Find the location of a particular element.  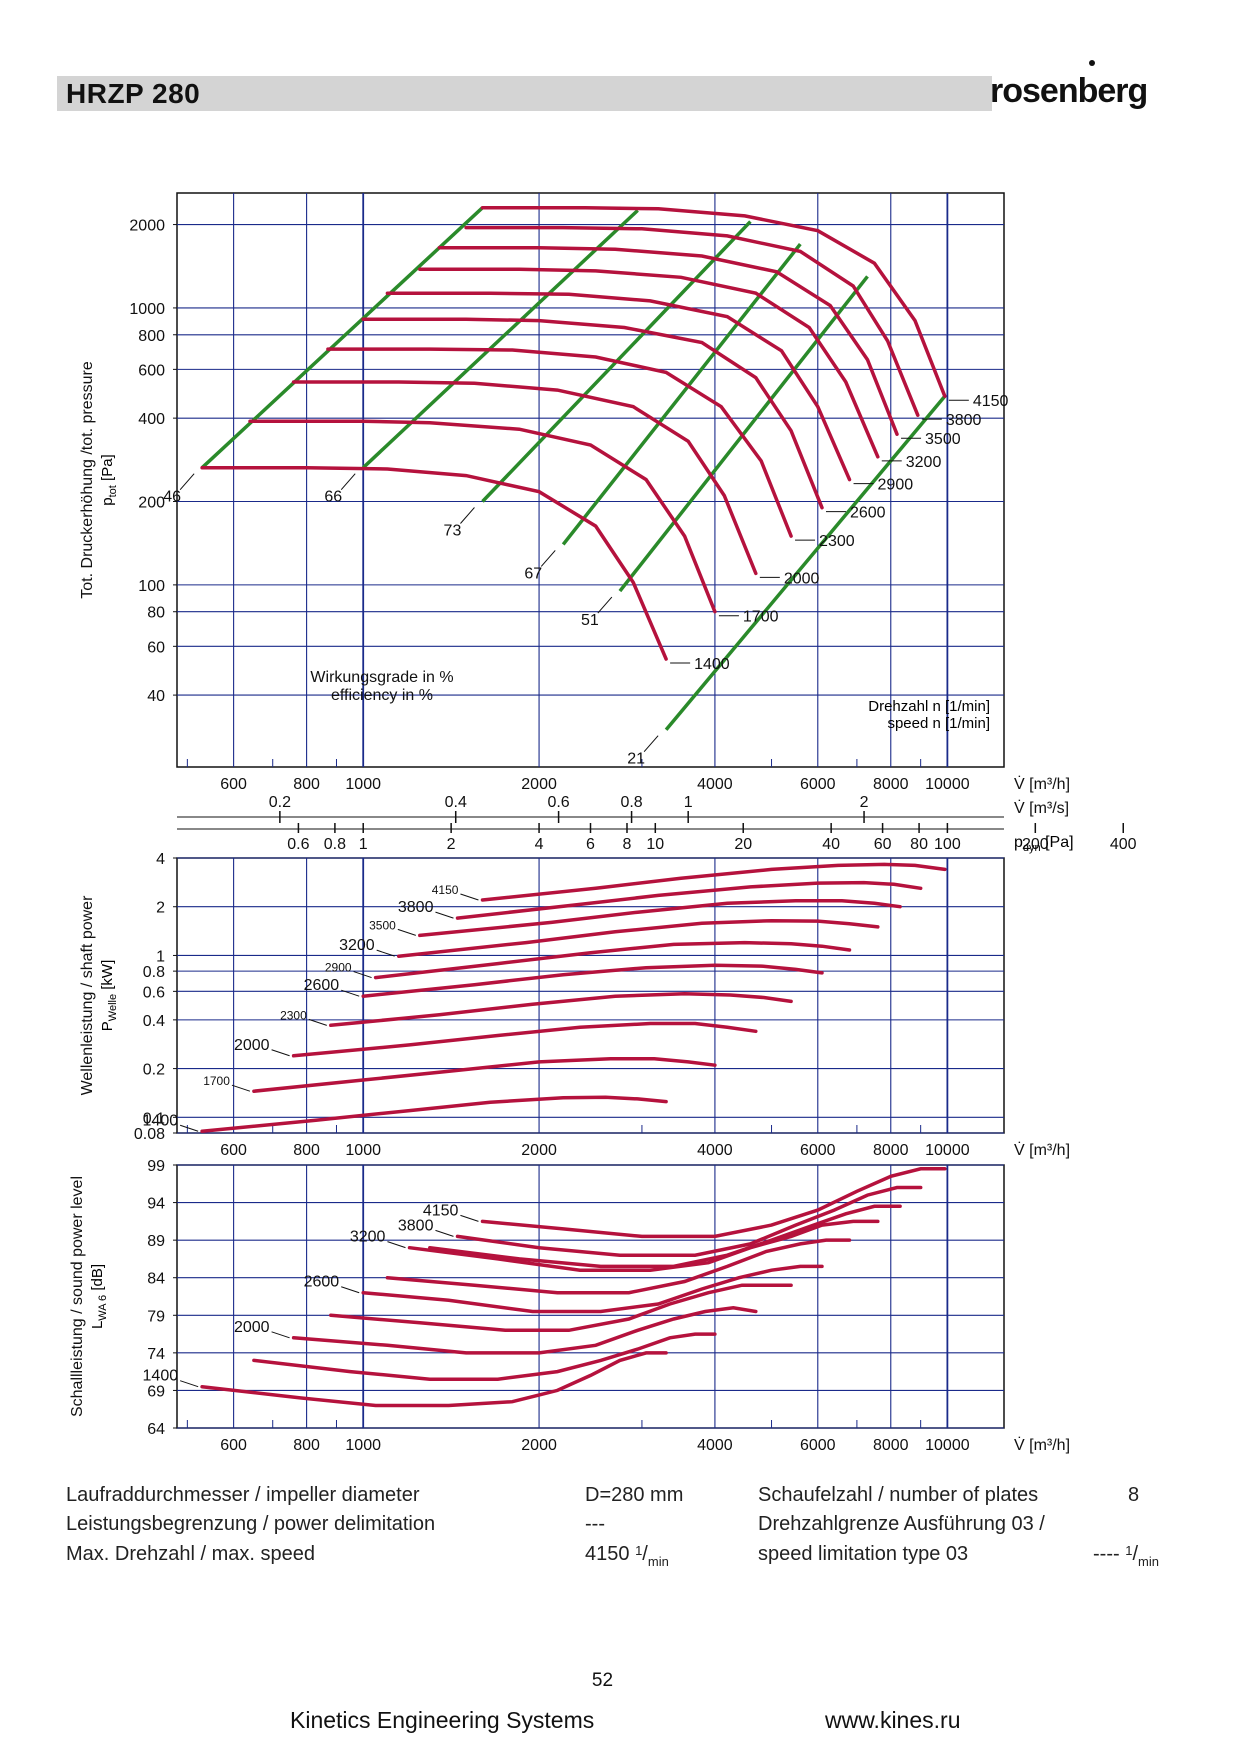

sound-power-x-tick-label: 4000 is located at coordinates (715, 1445).